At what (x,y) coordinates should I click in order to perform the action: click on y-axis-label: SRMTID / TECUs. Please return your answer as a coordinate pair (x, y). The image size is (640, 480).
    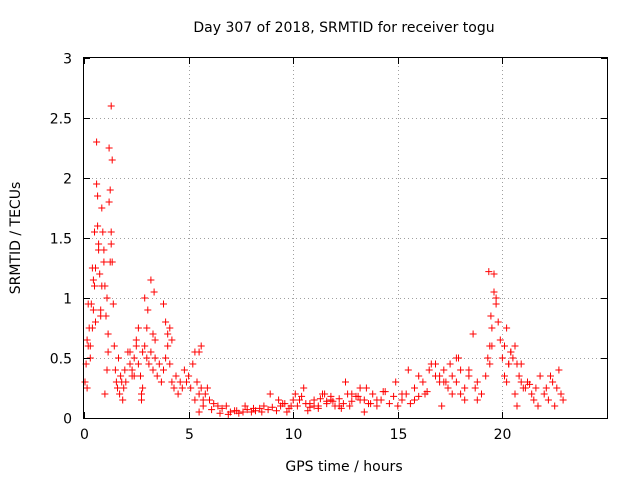
    Looking at the image, I should click on (16, 238).